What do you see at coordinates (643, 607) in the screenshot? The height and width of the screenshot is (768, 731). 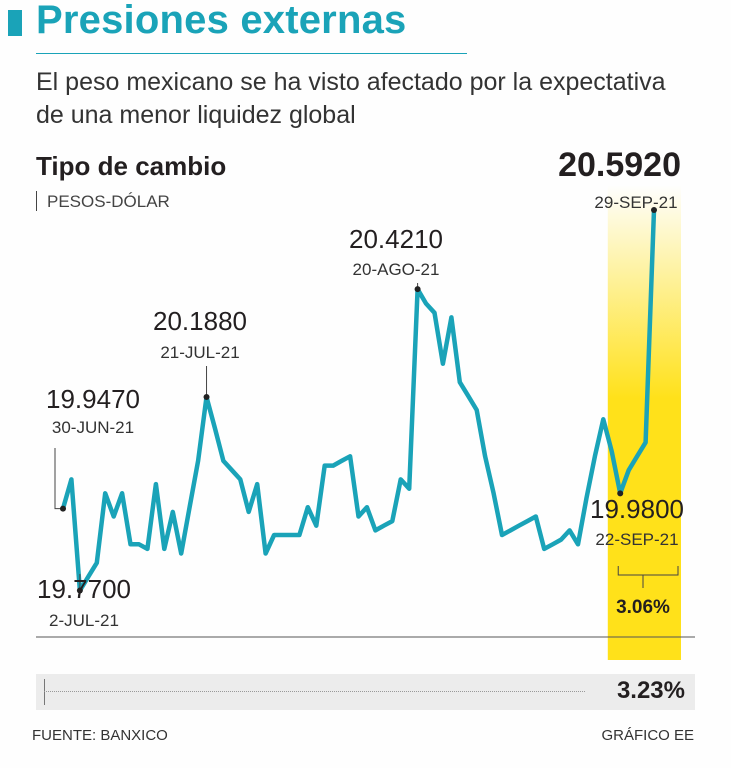 I see `period-change-label: 3.06%` at bounding box center [643, 607].